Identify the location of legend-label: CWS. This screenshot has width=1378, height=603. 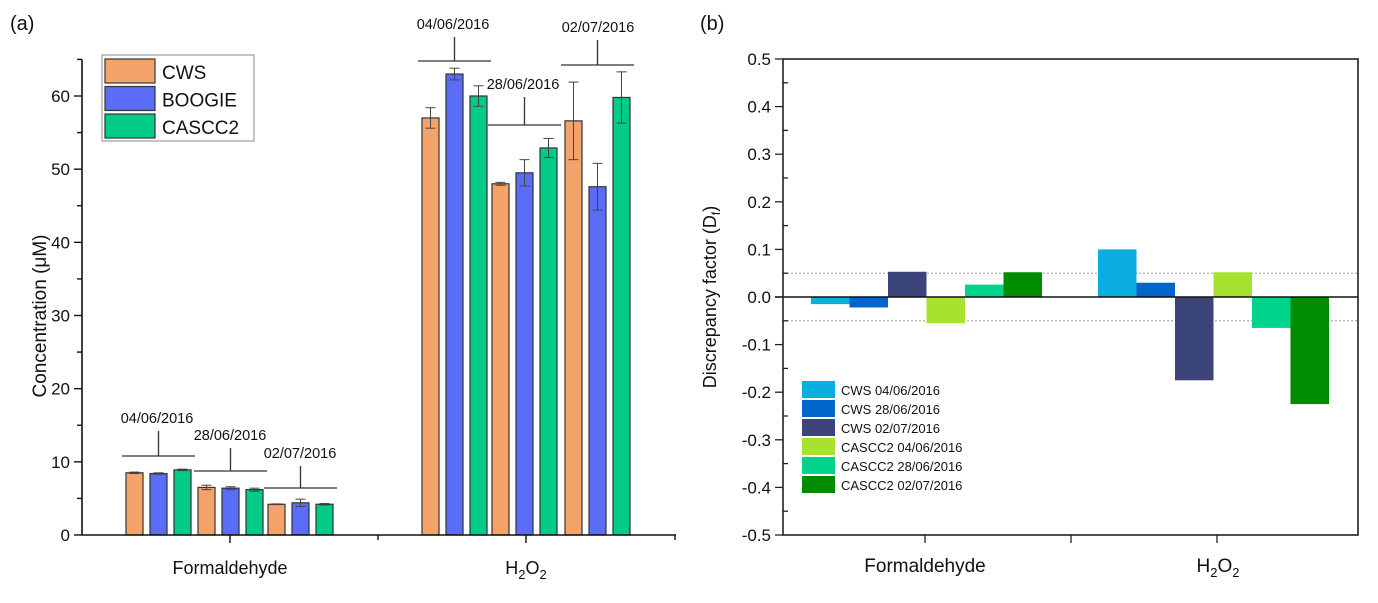
(184, 73).